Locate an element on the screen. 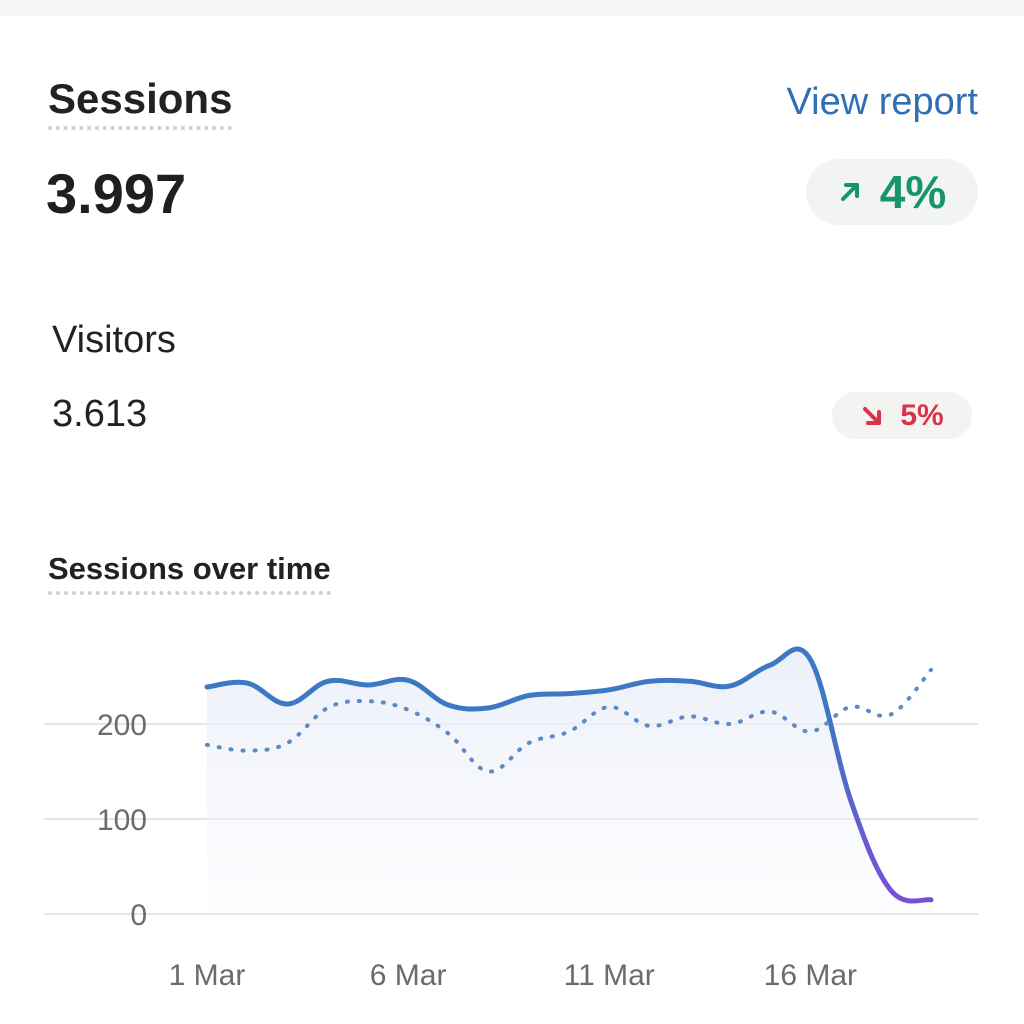  change-badge-up-text: 4% is located at coordinates (913, 192).